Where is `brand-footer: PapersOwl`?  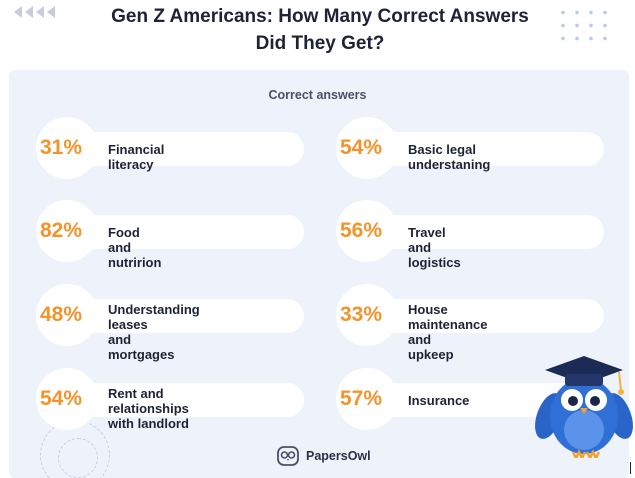
brand-footer: PapersOwl is located at coordinates (323, 456).